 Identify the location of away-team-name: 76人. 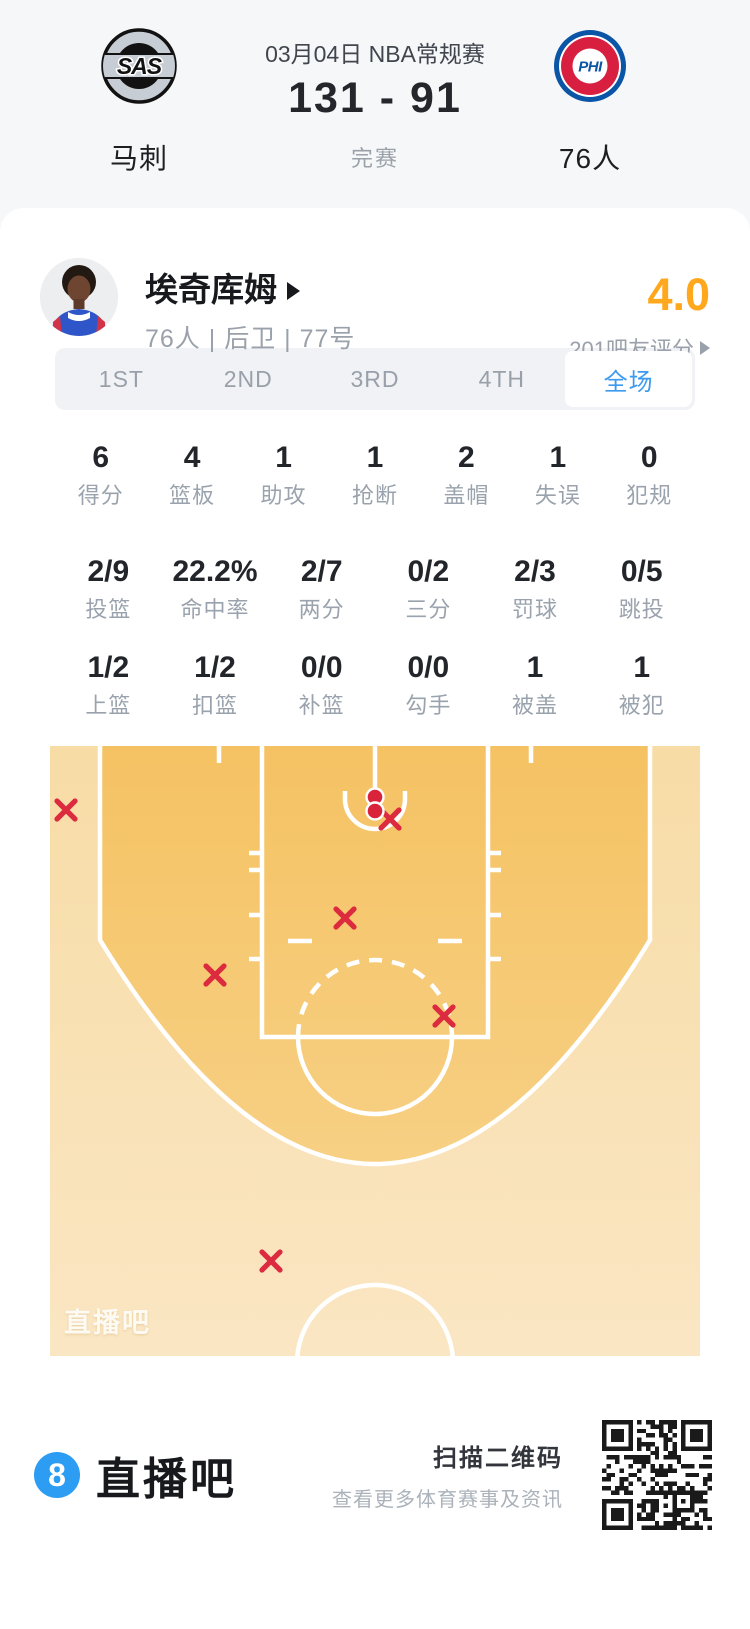
(590, 158).